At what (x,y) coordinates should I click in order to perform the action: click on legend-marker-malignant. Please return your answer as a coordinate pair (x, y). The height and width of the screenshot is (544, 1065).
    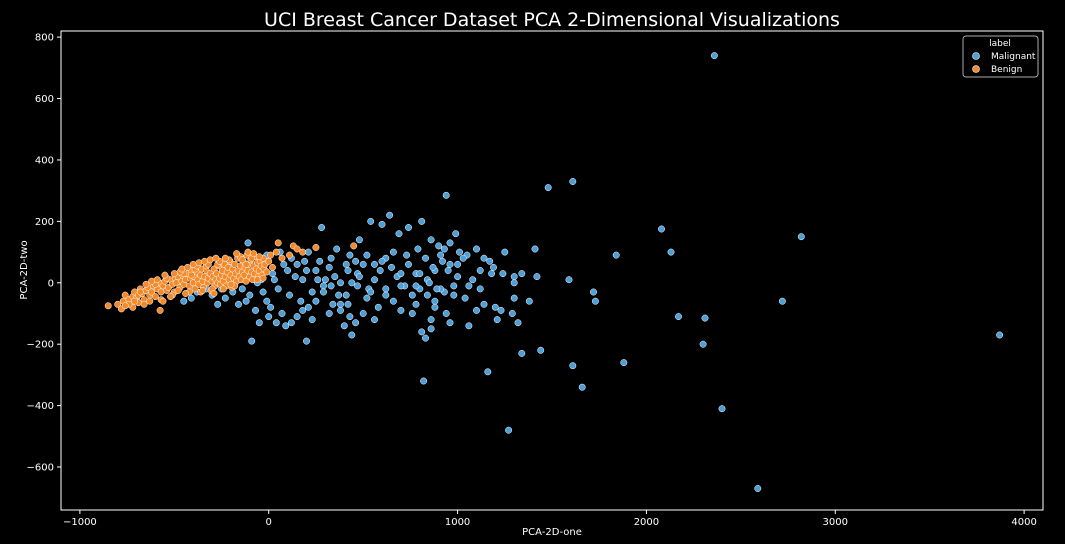
    Looking at the image, I should click on (976, 56).